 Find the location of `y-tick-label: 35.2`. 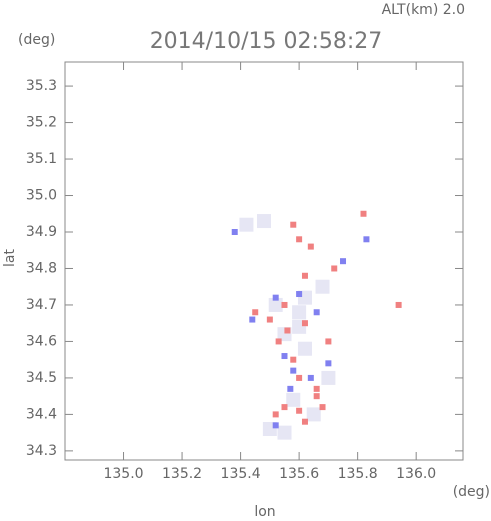

y-tick-label: 35.2 is located at coordinates (41, 123).